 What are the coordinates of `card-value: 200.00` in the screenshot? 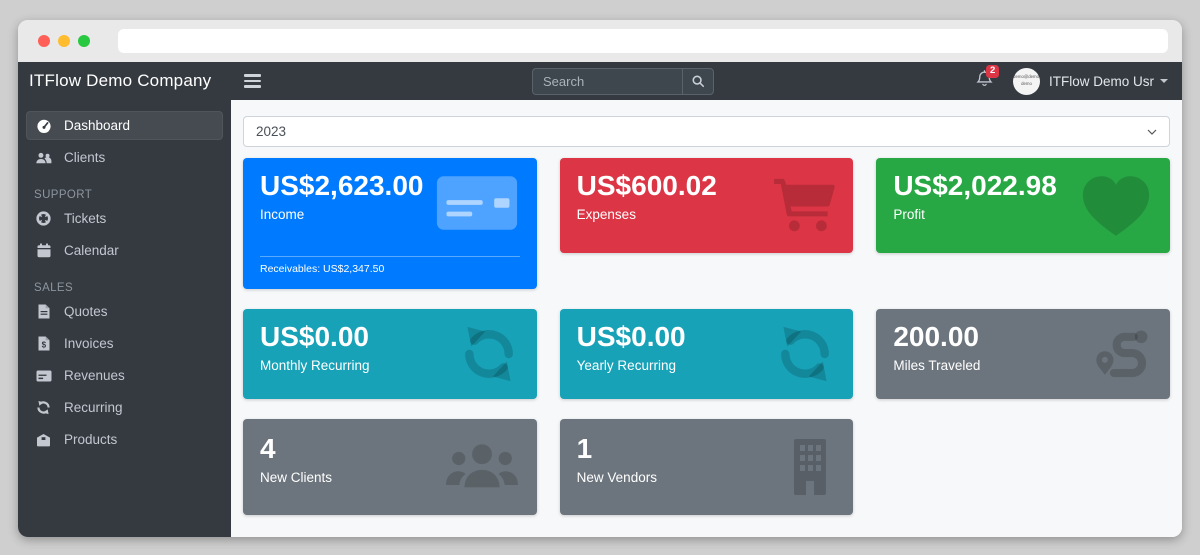 It's located at (936, 336).